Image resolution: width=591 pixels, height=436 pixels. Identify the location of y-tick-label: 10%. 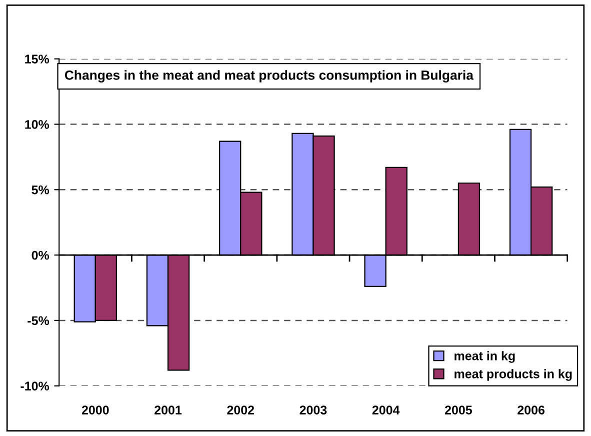
(37, 124).